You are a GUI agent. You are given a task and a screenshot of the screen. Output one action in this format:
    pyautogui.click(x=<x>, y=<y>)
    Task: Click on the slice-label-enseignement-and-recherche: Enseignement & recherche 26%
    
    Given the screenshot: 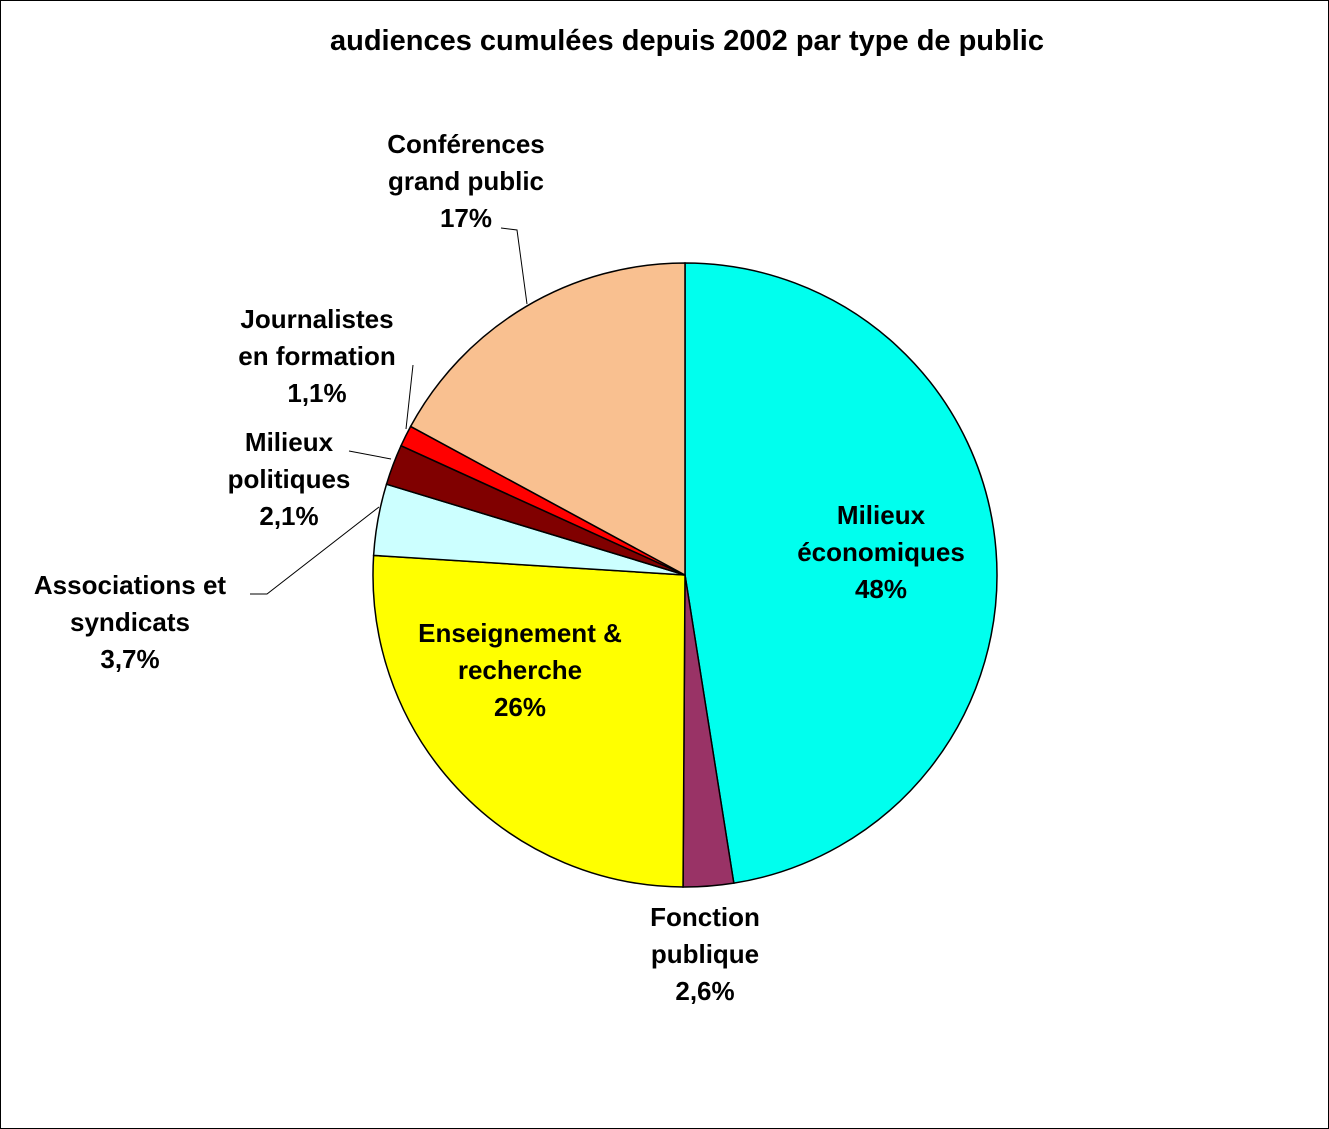 What is the action you would take?
    pyautogui.click(x=520, y=670)
    